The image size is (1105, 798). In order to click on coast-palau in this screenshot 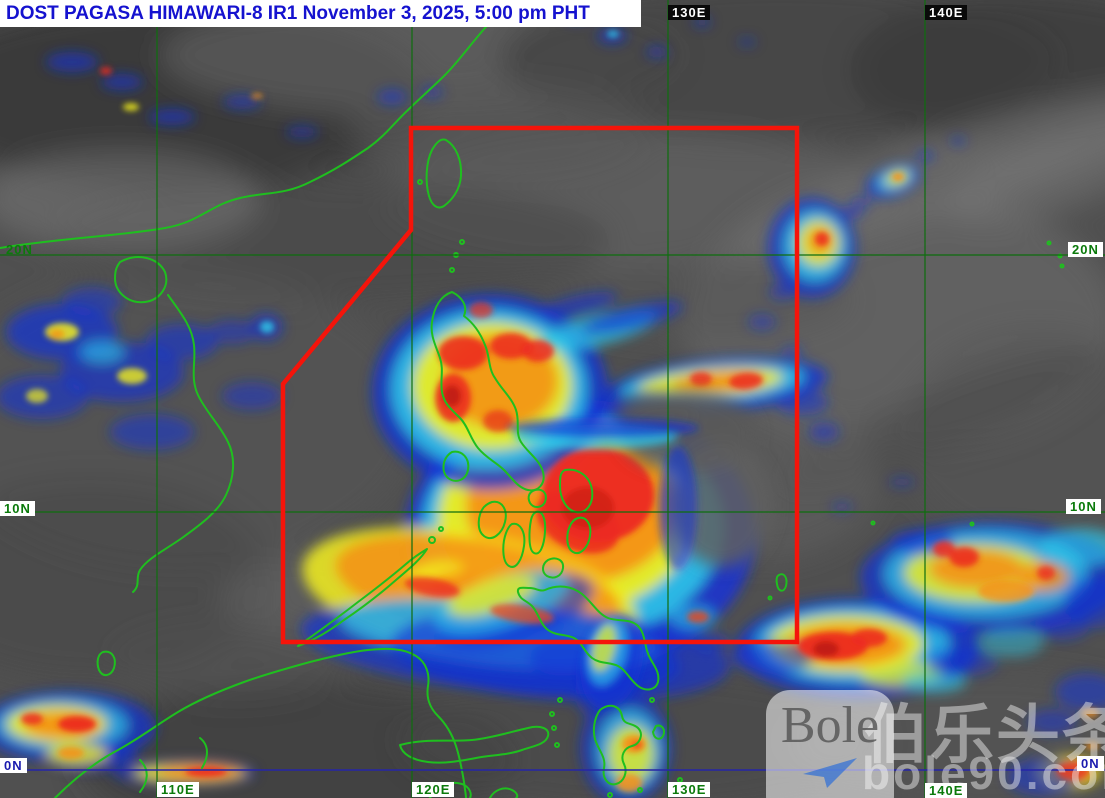, I will do `click(781, 582)`.